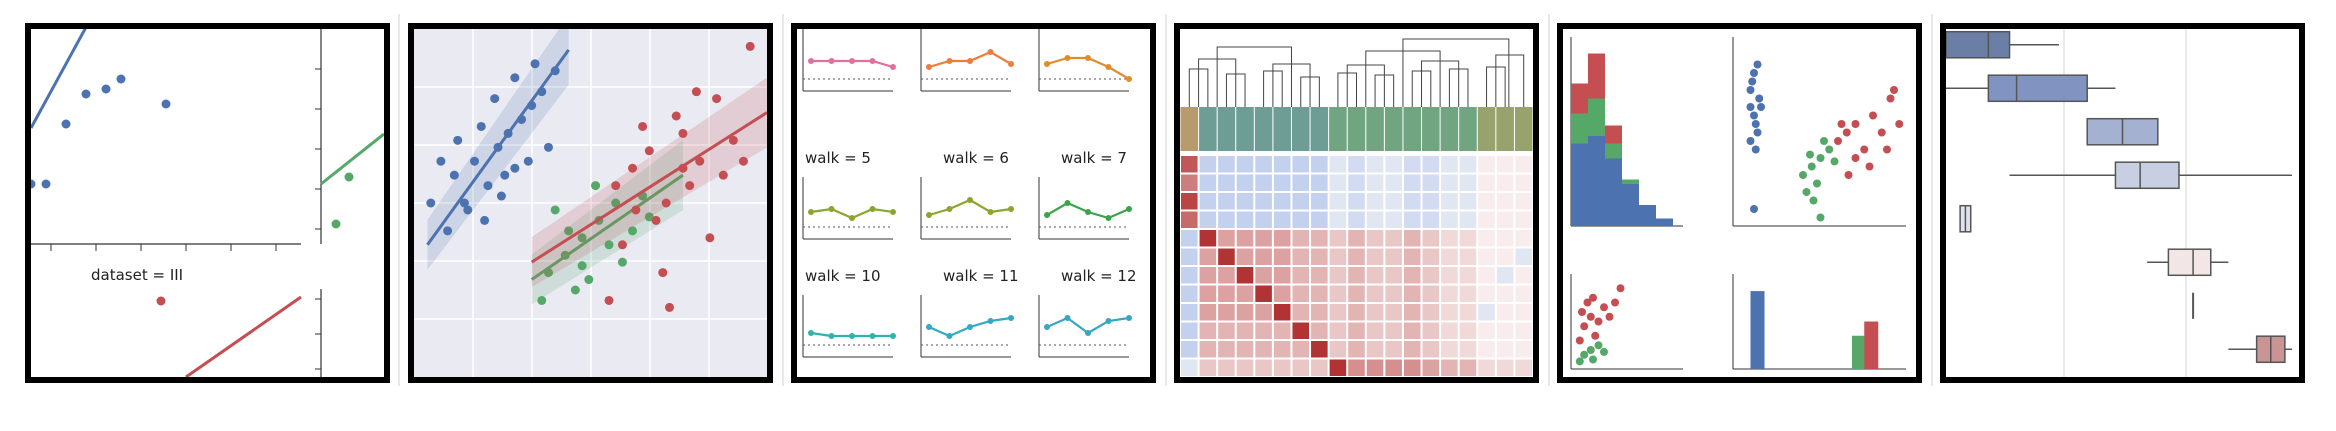 The width and height of the screenshot is (2336, 431). Describe the element at coordinates (1757, 330) in the screenshot. I see `bar` at that location.